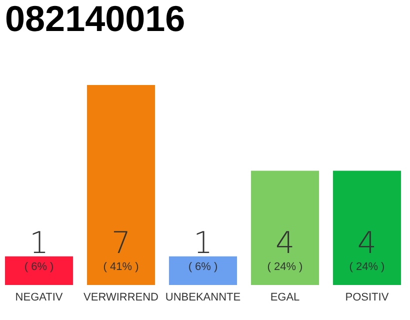 The height and width of the screenshot is (320, 410). Describe the element at coordinates (39, 298) in the screenshot. I see `x-tick-label: NEGATIV` at that location.